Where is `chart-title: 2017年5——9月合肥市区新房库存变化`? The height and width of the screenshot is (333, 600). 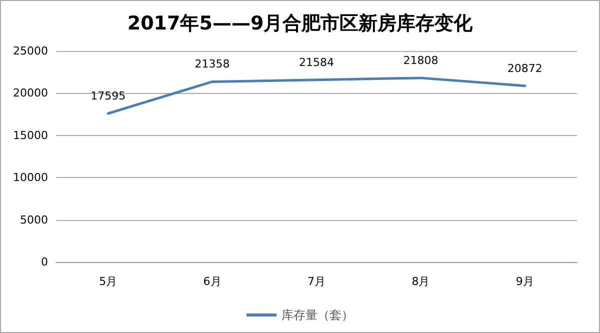 chart-title: 2017年5——9月合肥市区新房库存变化 is located at coordinates (300, 23).